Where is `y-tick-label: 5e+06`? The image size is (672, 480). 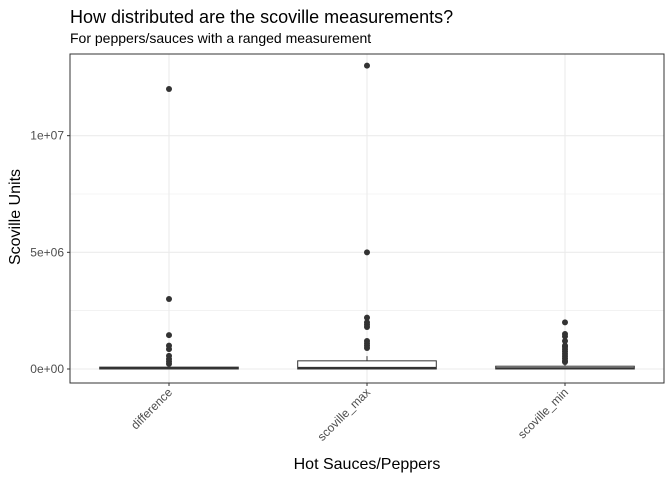 y-tick-label: 5e+06 is located at coordinates (47, 252).